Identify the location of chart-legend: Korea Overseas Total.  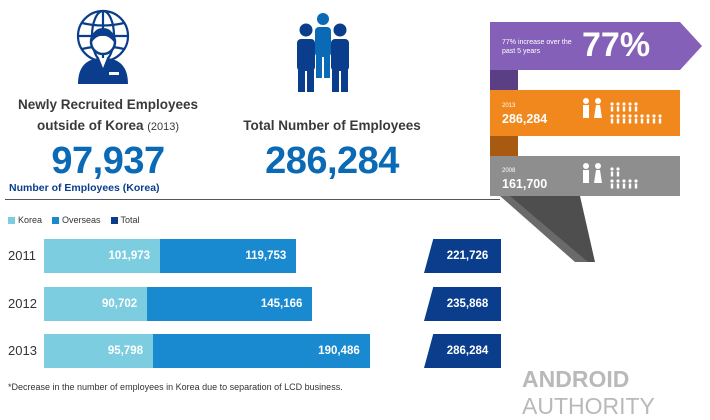
(74, 220).